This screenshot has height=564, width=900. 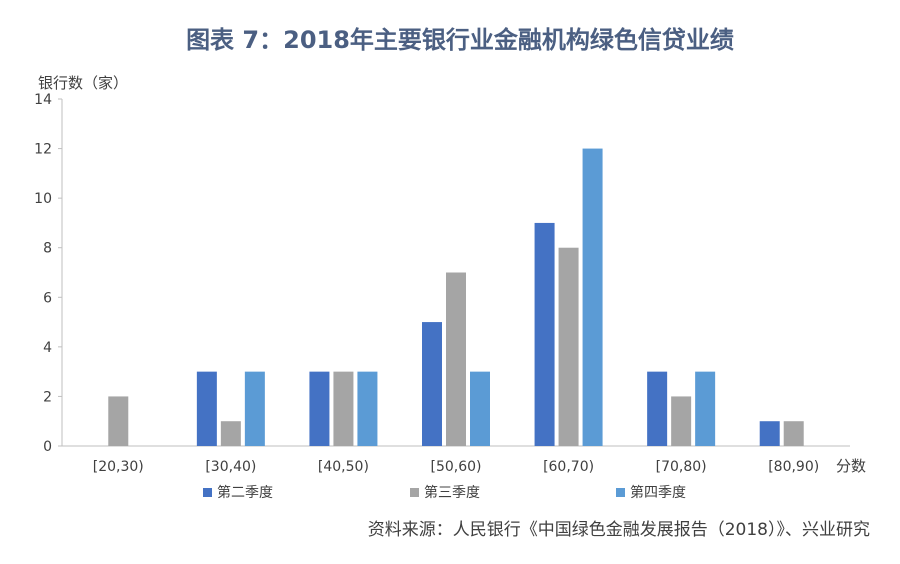 What do you see at coordinates (47, 397) in the screenshot?
I see `y-tick-label: 2` at bounding box center [47, 397].